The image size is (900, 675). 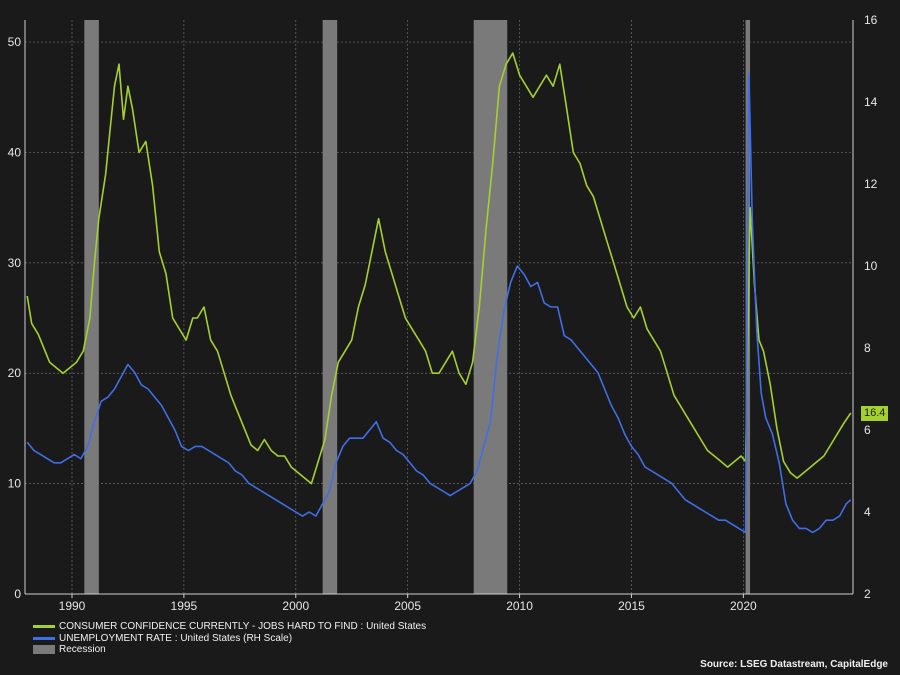 What do you see at coordinates (519, 606) in the screenshot?
I see `x-tick-label-4: 2010` at bounding box center [519, 606].